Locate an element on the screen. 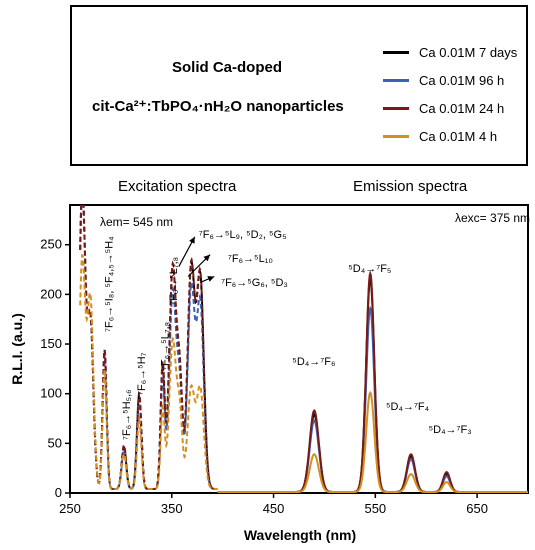 The width and height of the screenshot is (535, 550). emission-series-line is located at coordinates (372, 441).